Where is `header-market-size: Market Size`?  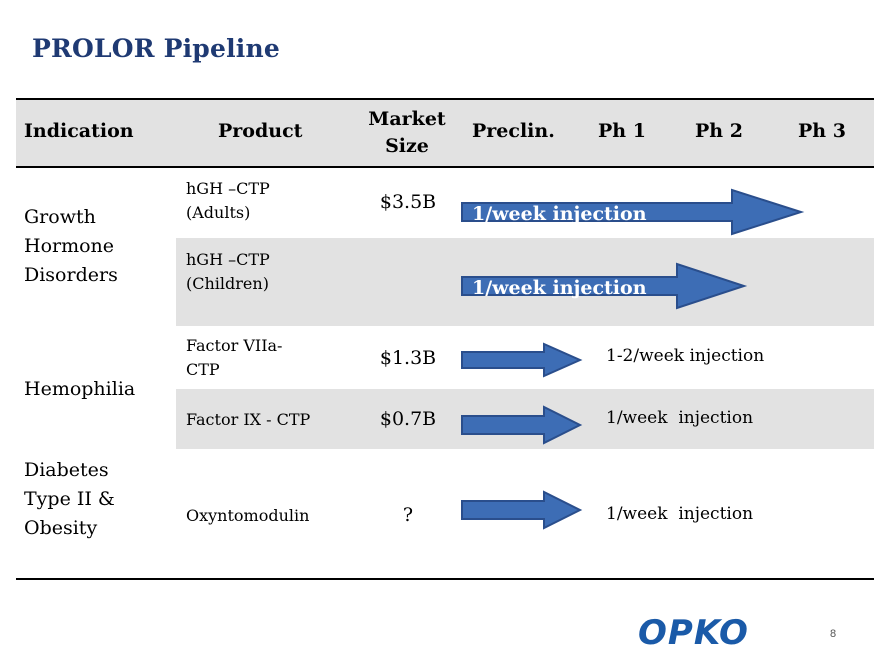 header-market-size: Market Size is located at coordinates (407, 132).